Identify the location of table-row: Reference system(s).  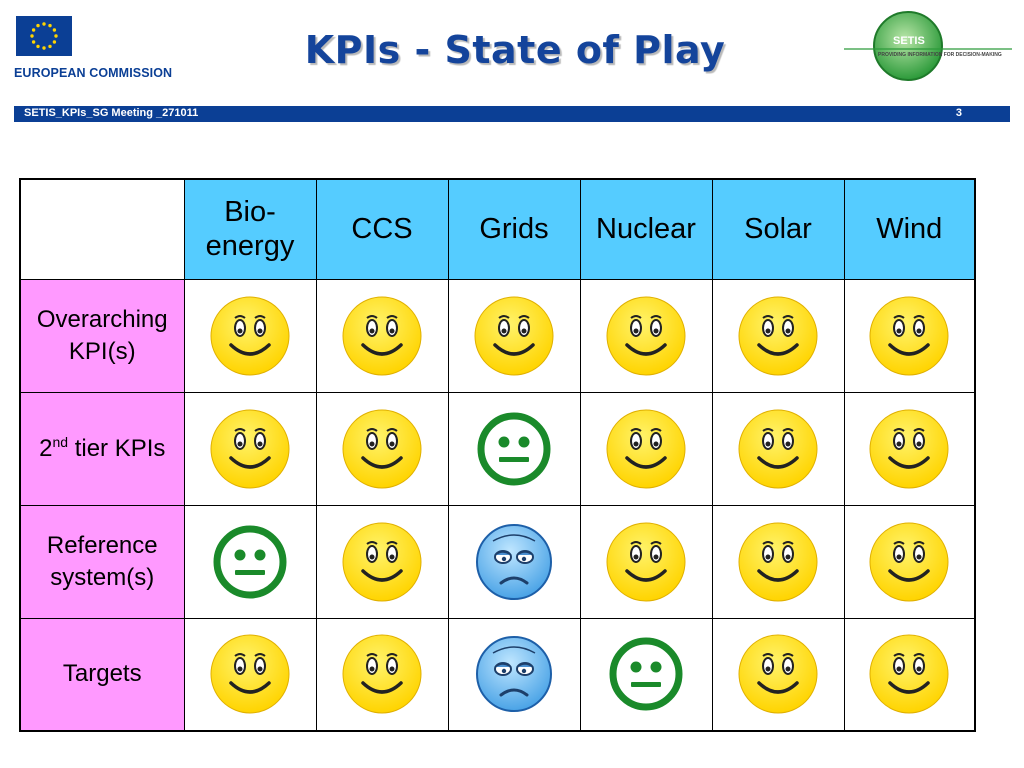
(497, 561).